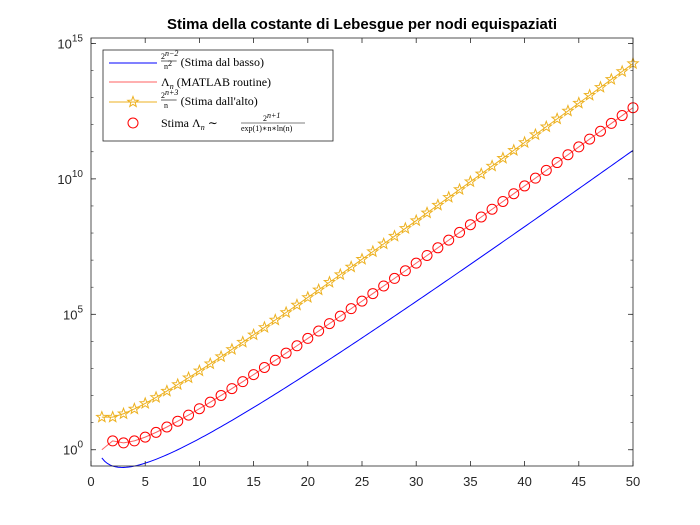 The height and width of the screenshot is (525, 700). Describe the element at coordinates (70, 178) in the screenshot. I see `y-tick-label: 10¹⁰` at that location.